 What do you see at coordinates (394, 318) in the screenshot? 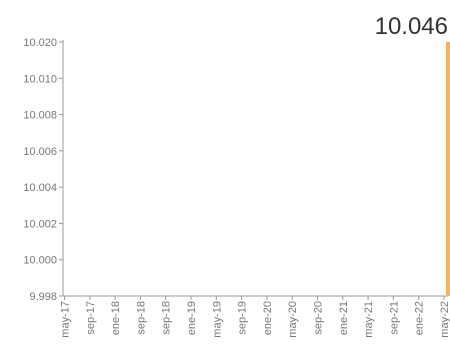
I see `x-tick-label: sep-21` at bounding box center [394, 318].